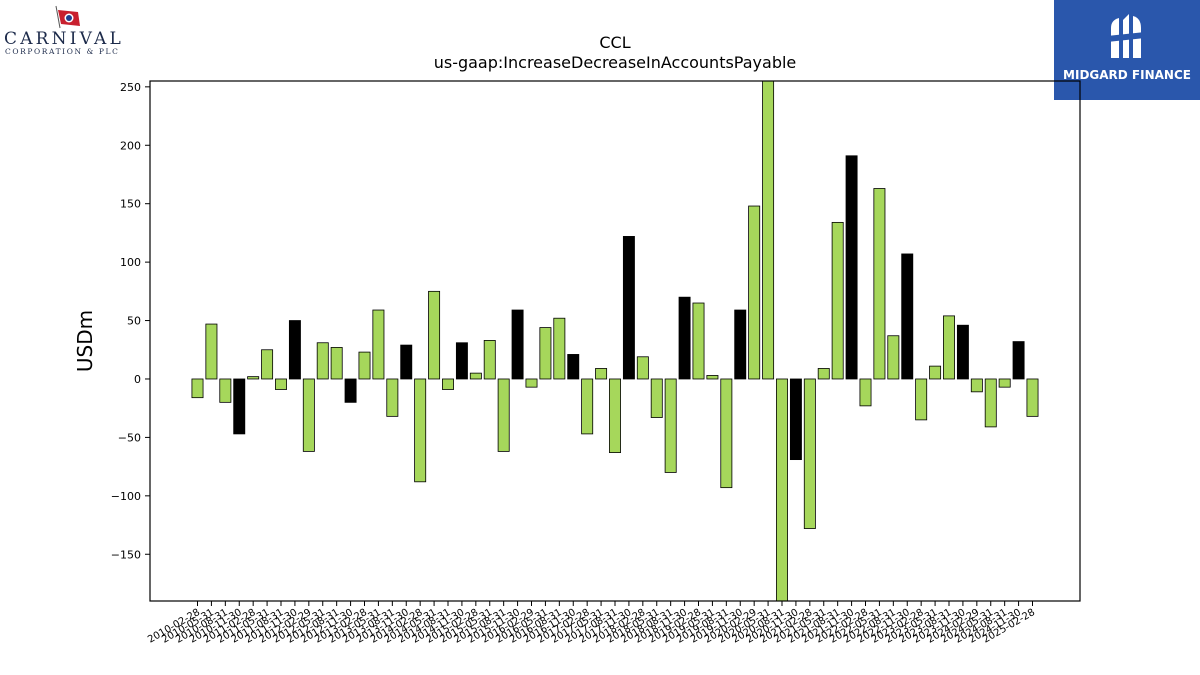 This screenshot has height=675, width=1200. Describe the element at coordinates (126, 554) in the screenshot. I see `y-tick-label: −150` at that location.